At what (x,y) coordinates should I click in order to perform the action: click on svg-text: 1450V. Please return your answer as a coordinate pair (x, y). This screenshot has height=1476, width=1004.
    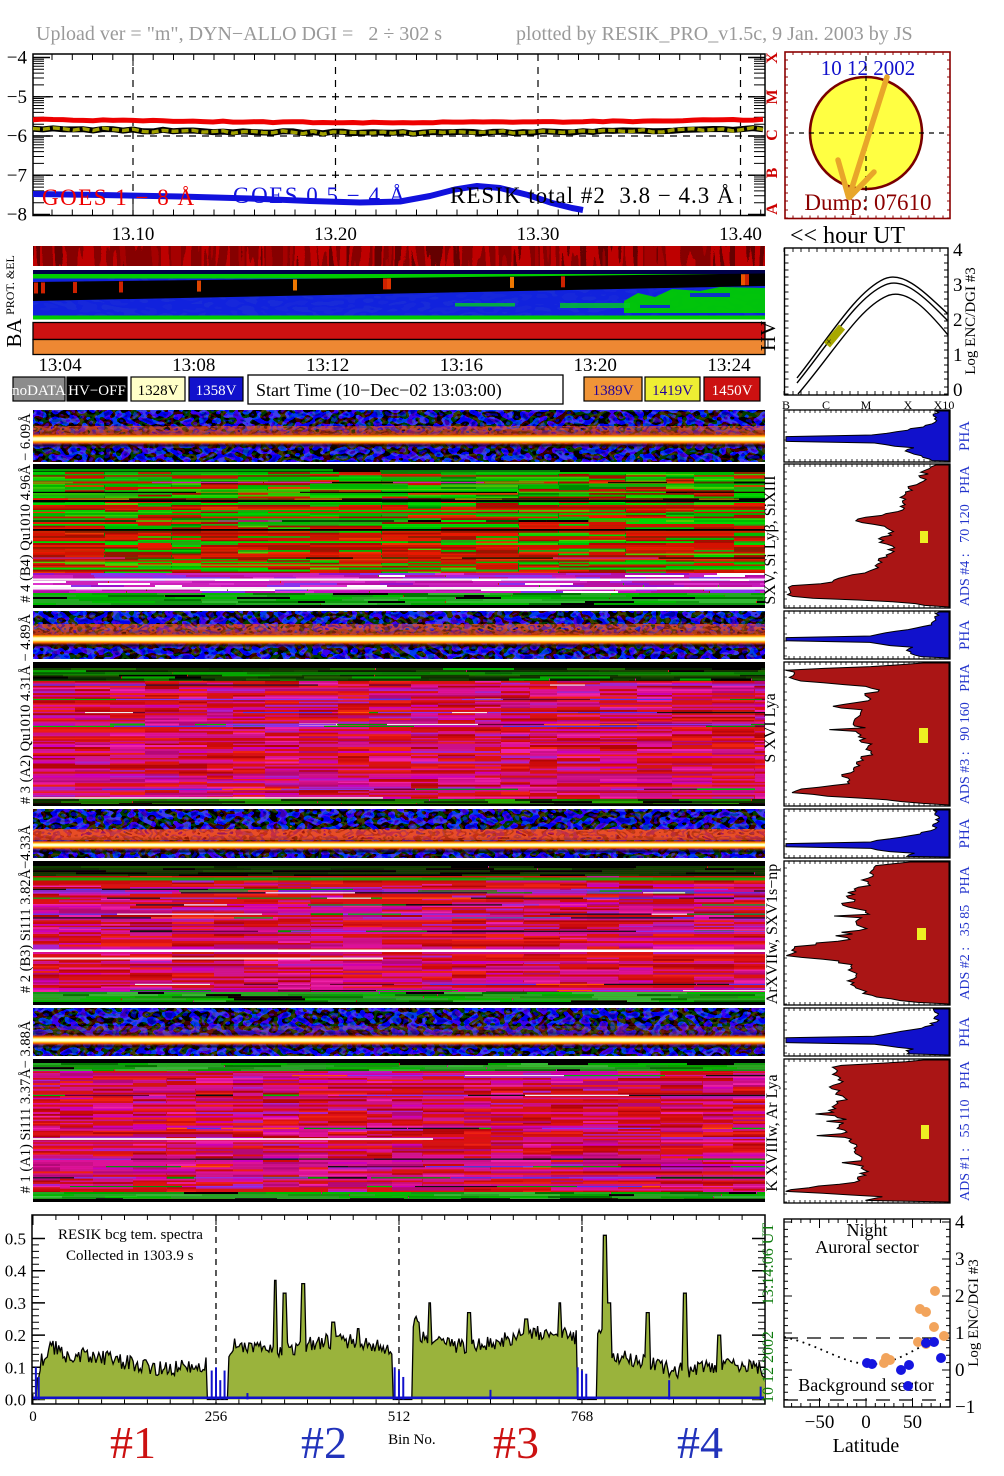
    Looking at the image, I should click on (732, 391).